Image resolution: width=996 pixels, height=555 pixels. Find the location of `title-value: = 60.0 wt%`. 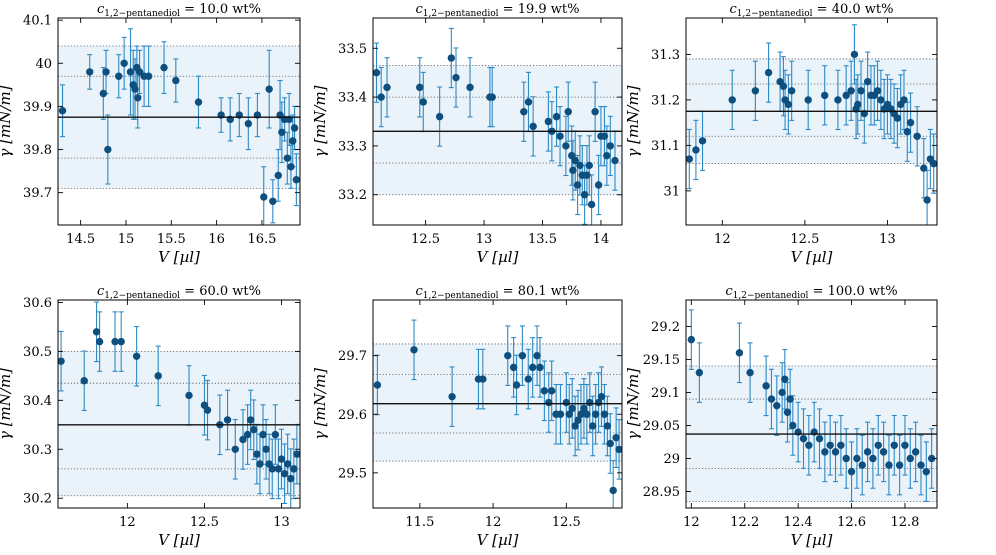

title-value: = 60.0 wt% is located at coordinates (220, 291).